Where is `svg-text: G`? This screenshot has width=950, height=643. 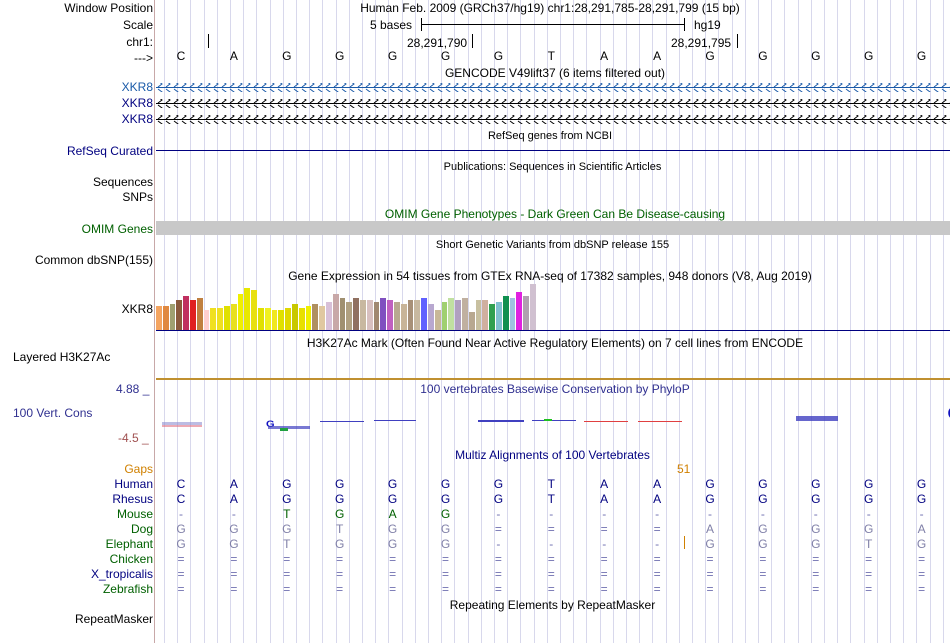
svg-text: G is located at coordinates (270, 425).